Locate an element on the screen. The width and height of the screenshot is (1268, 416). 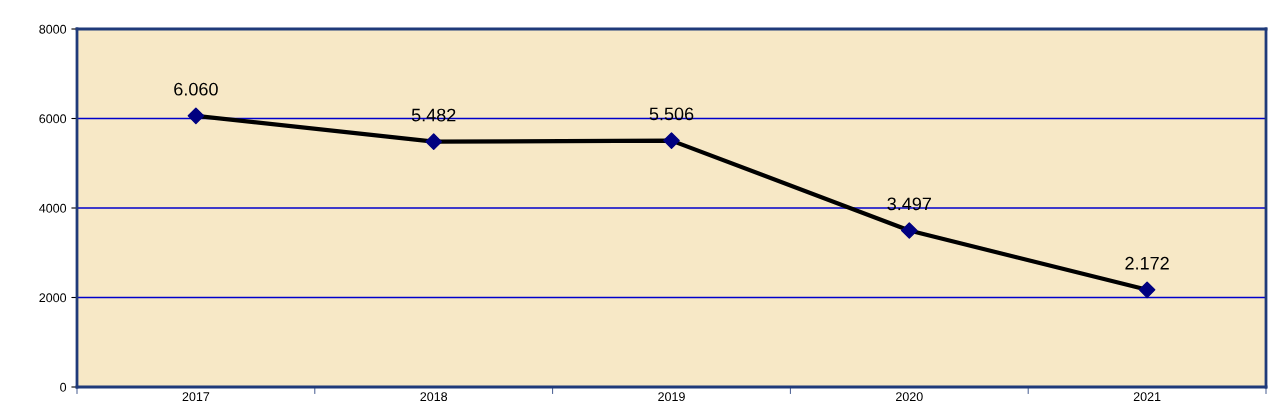
y-tick-label: 4000 is located at coordinates (53, 208).